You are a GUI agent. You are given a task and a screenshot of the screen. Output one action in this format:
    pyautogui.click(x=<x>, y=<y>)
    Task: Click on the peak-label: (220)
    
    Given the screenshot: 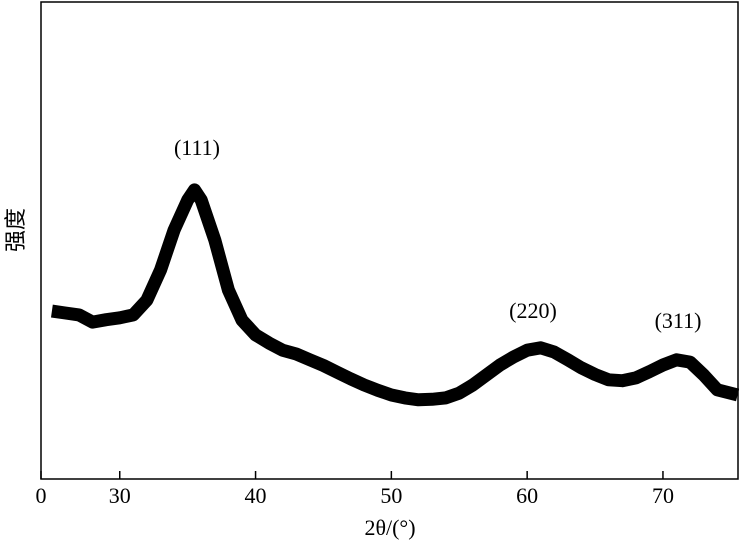 What is the action you would take?
    pyautogui.click(x=533, y=310)
    